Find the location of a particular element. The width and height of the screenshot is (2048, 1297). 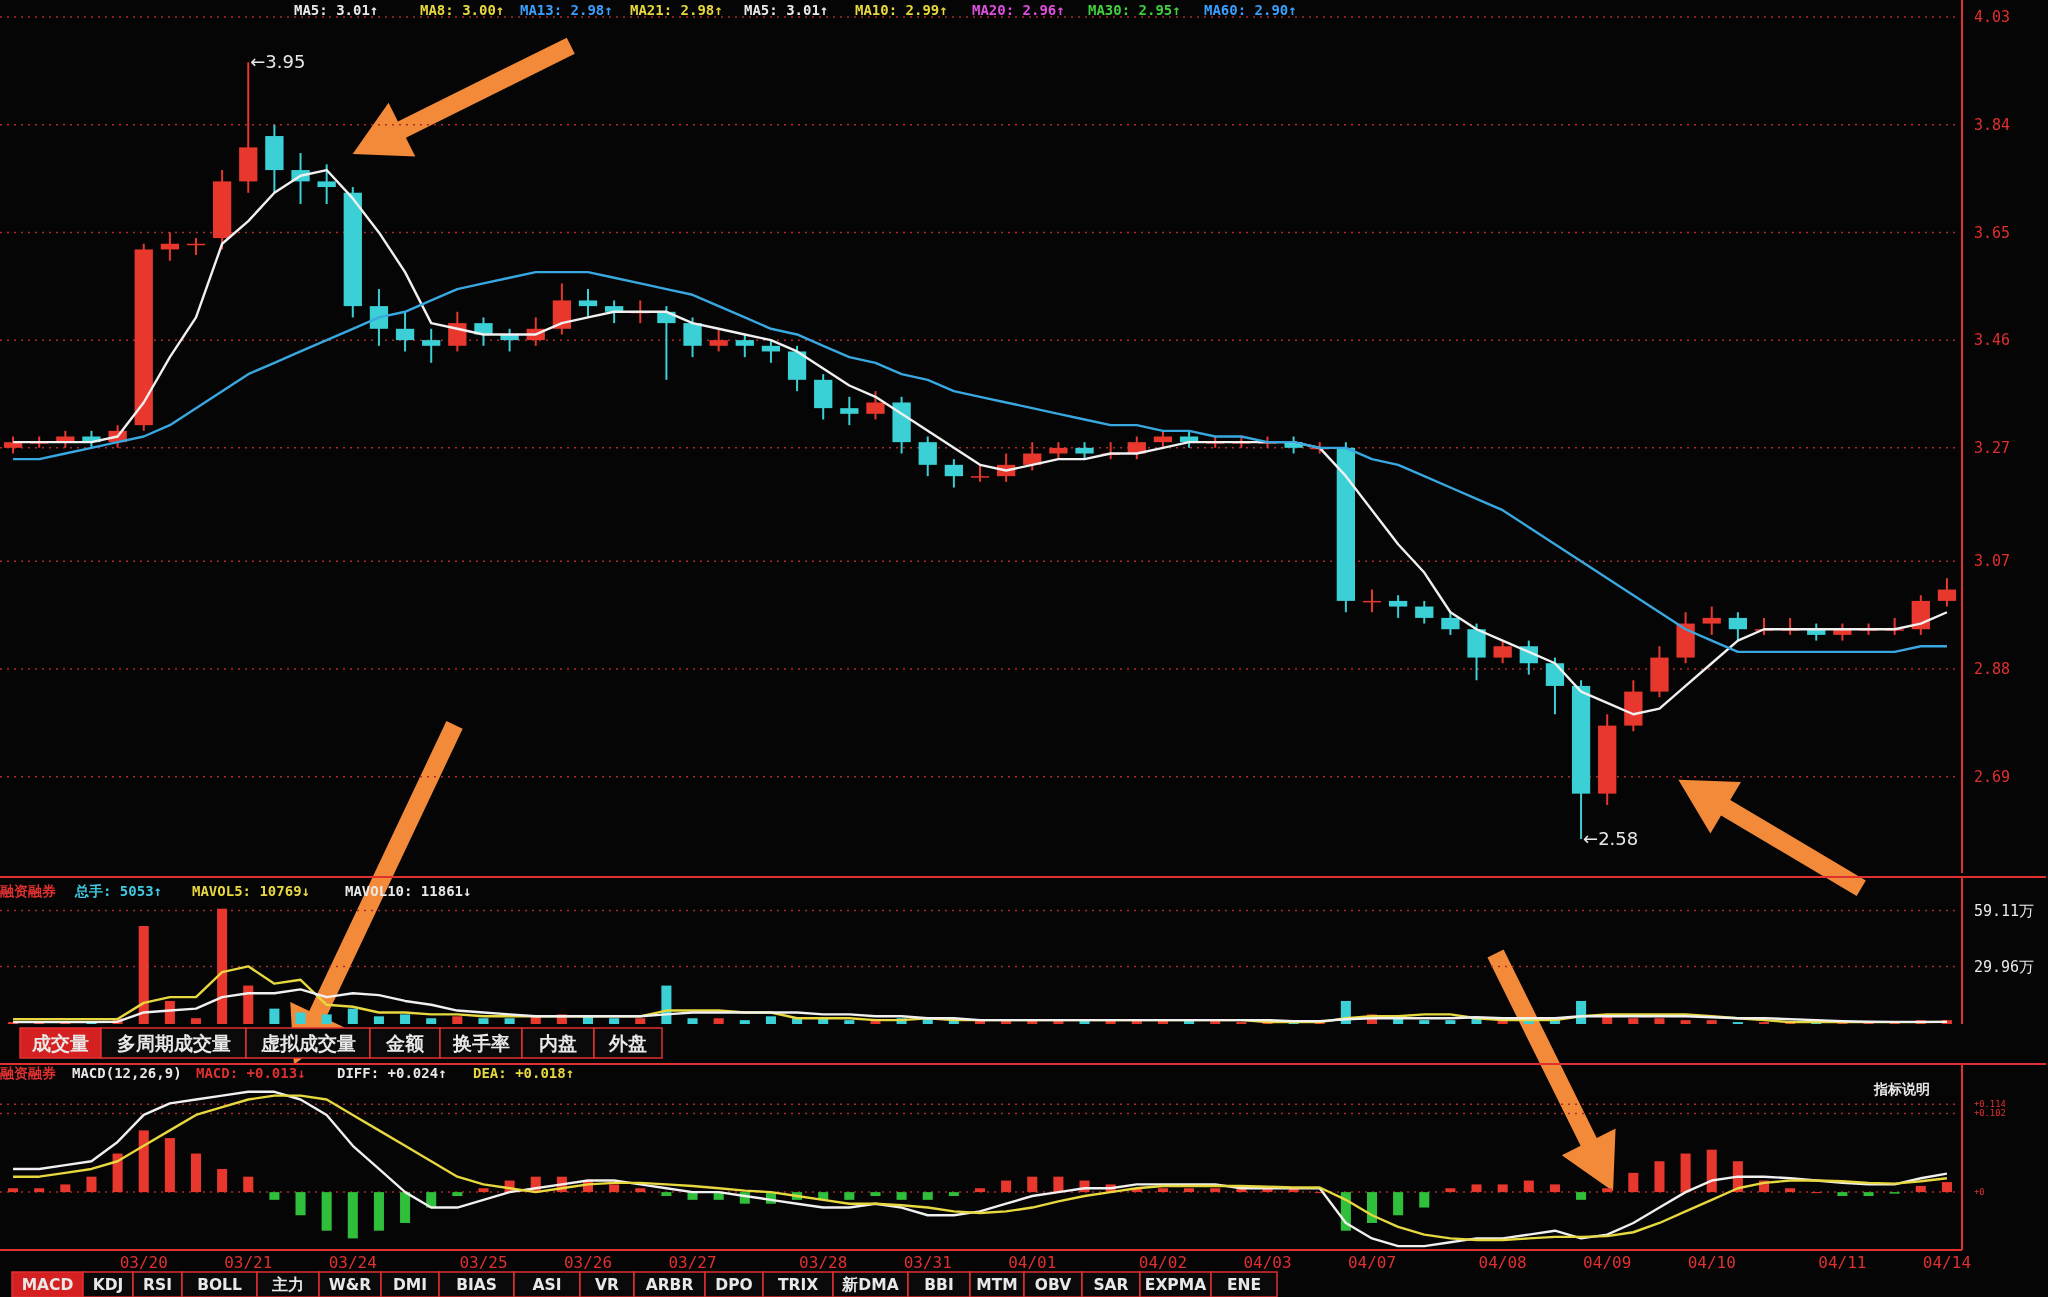

annotation: MA10: 2.99↑ is located at coordinates (901, 10).